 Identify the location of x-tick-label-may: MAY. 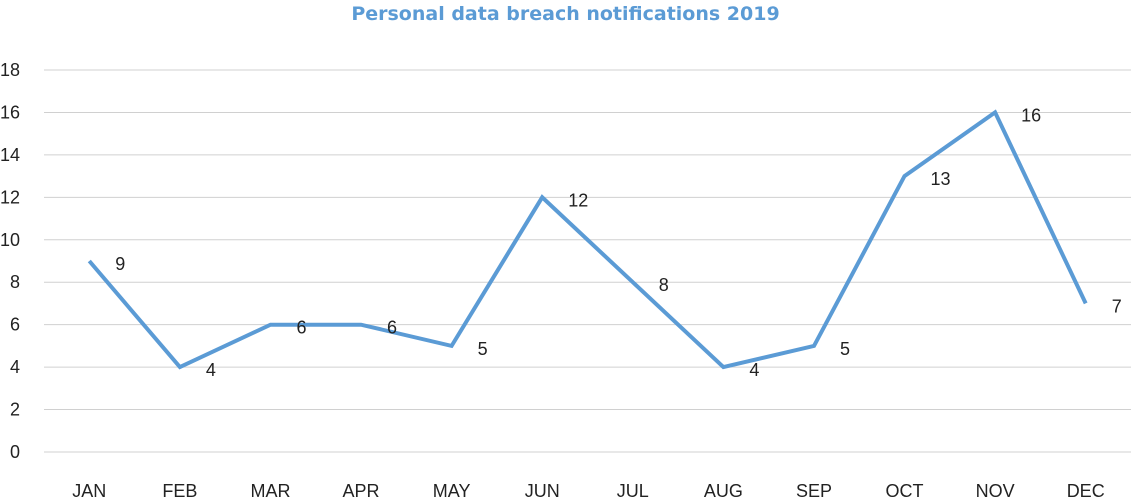
(452, 490).